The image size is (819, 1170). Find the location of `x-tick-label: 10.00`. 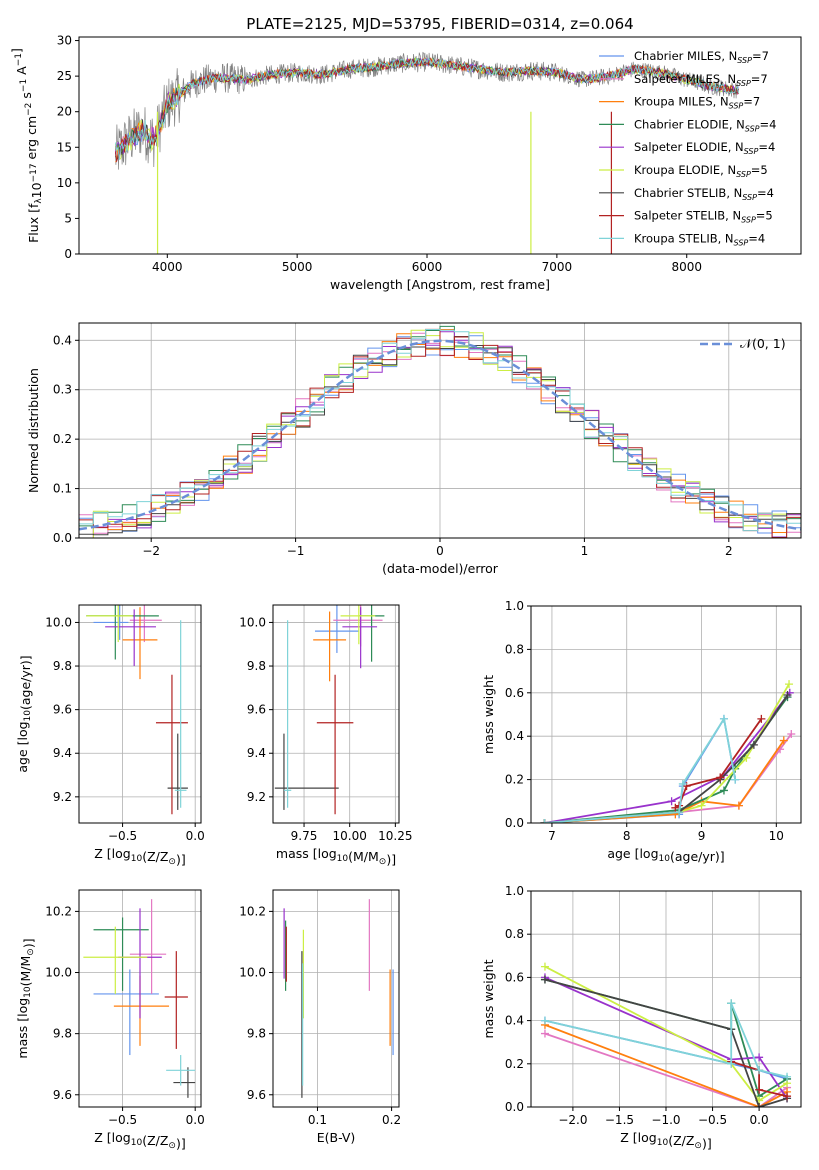

x-tick-label: 10.00 is located at coordinates (350, 836).